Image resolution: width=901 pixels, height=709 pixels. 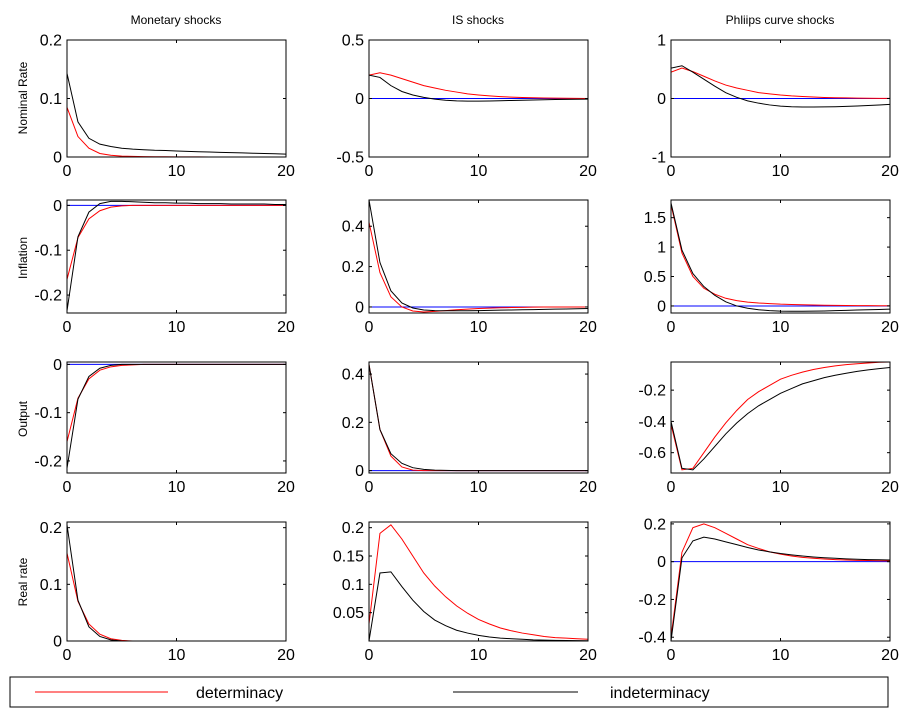 I want to click on y-tick-label: -0.2, so click(x=48, y=296).